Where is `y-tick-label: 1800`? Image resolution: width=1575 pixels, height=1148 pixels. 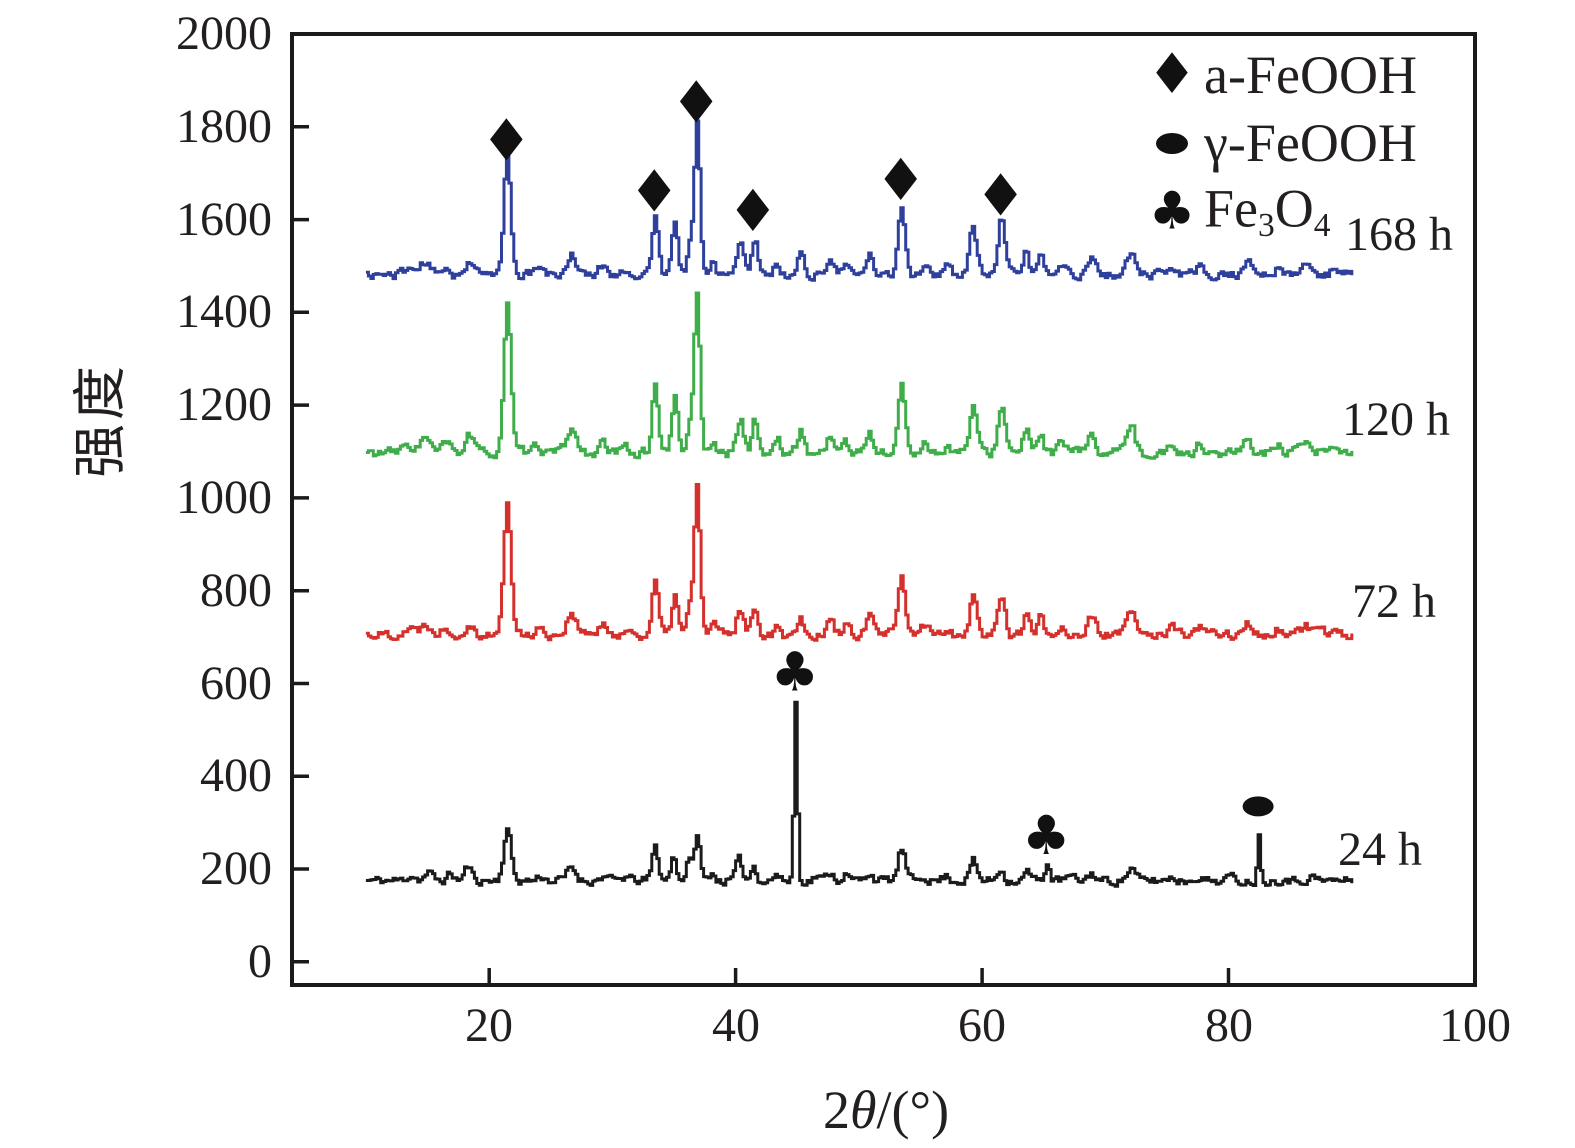
y-tick-label: 1800 is located at coordinates (224, 126).